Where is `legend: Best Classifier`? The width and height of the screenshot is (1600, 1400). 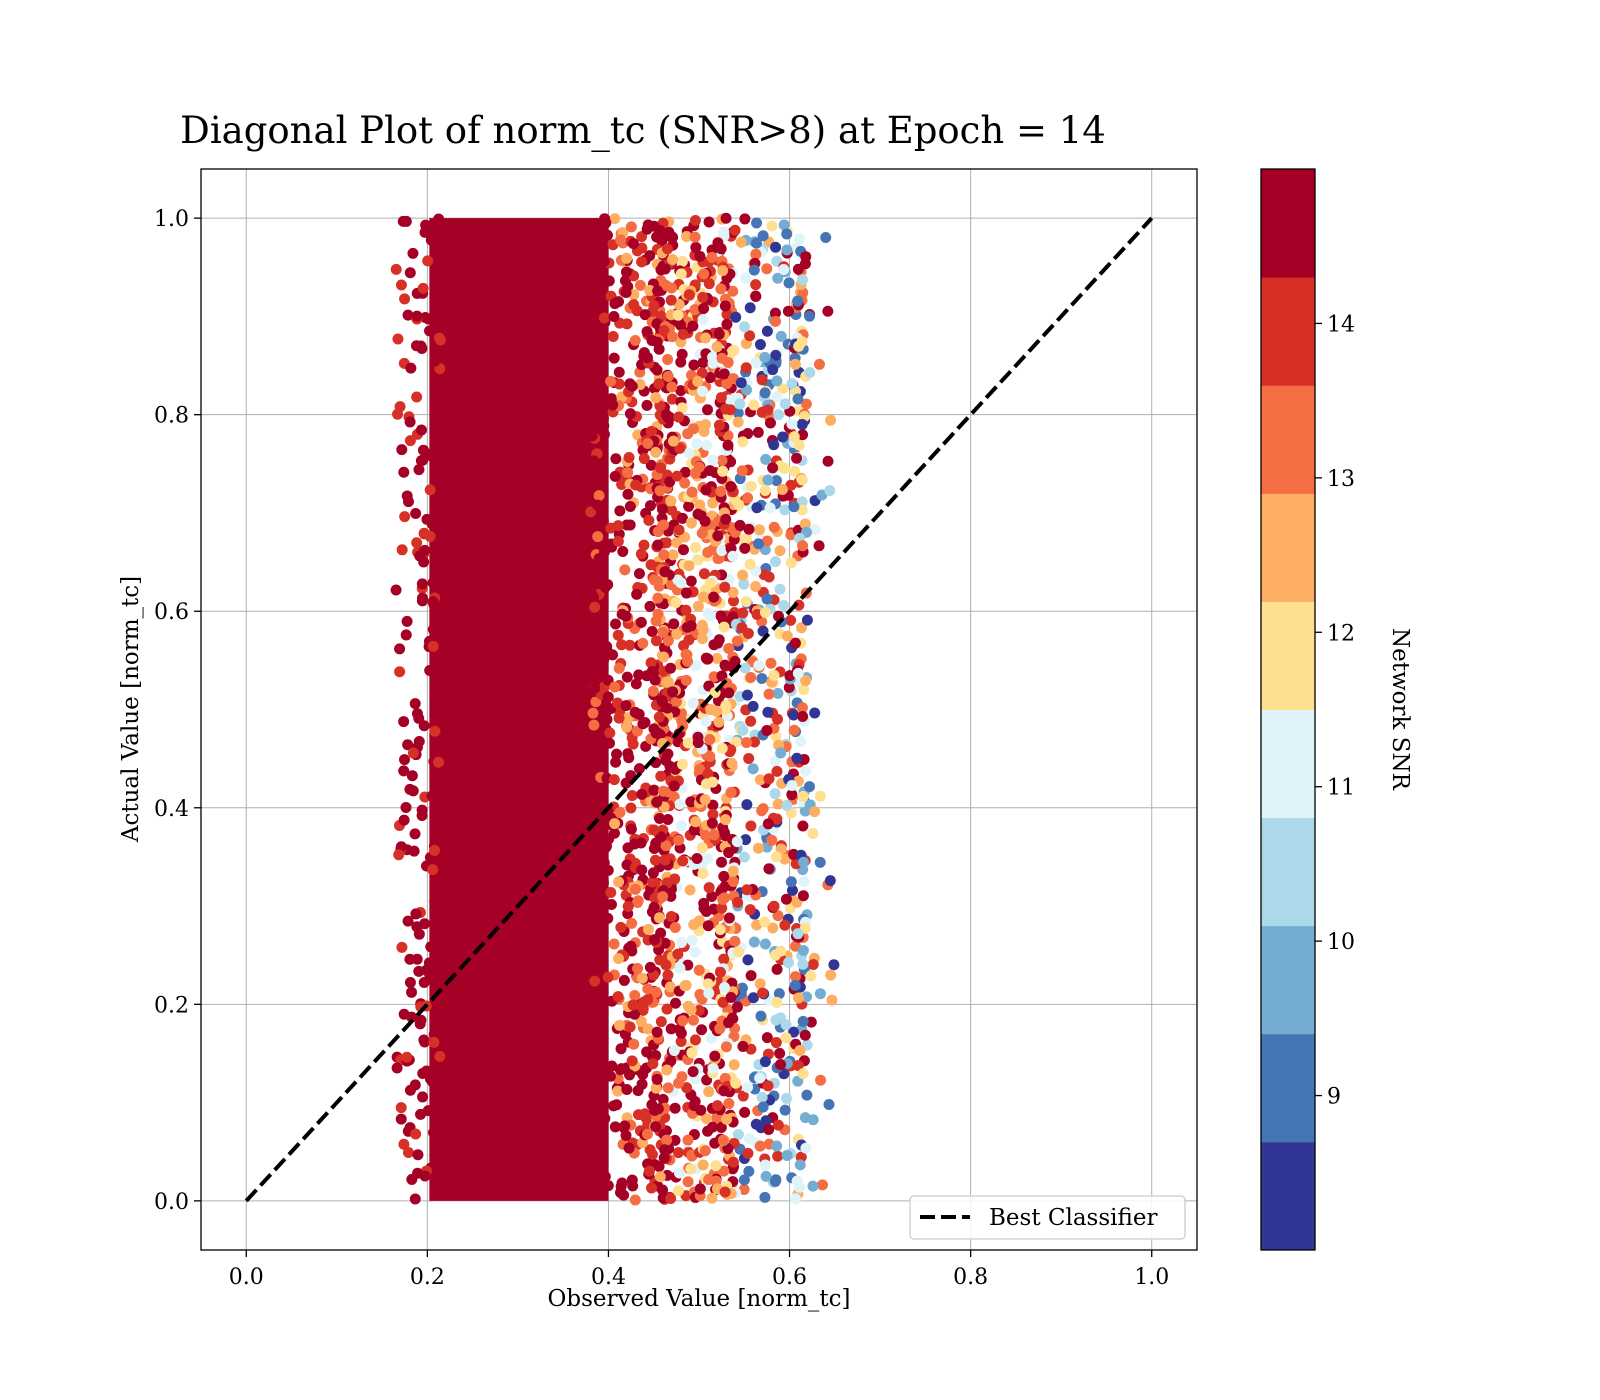
legend: Best Classifier is located at coordinates (1047, 1217).